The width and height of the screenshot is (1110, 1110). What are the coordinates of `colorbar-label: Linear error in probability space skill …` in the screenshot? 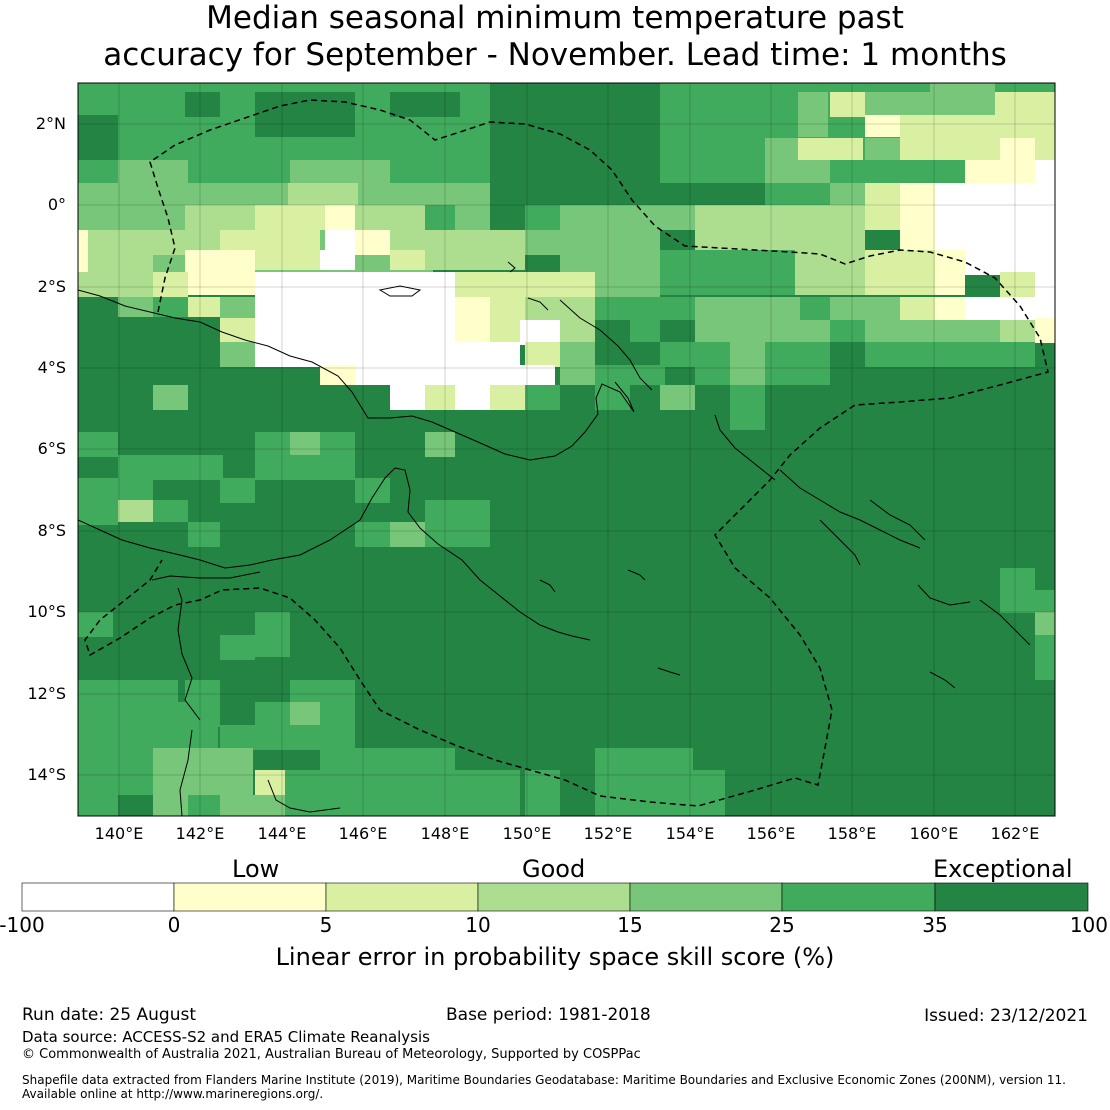 It's located at (555, 957).